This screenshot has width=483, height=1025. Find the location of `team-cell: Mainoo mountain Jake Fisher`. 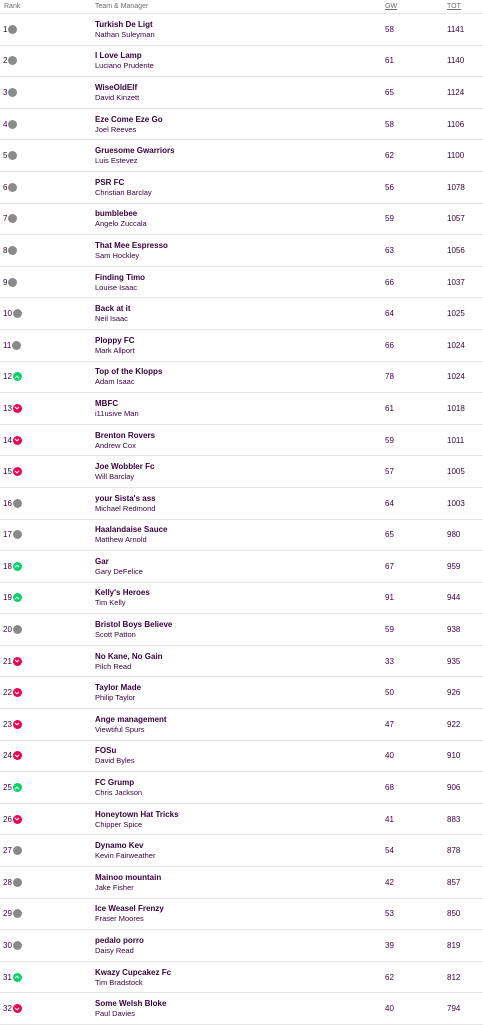

team-cell: Mainoo mountain Jake Fisher is located at coordinates (240, 882).